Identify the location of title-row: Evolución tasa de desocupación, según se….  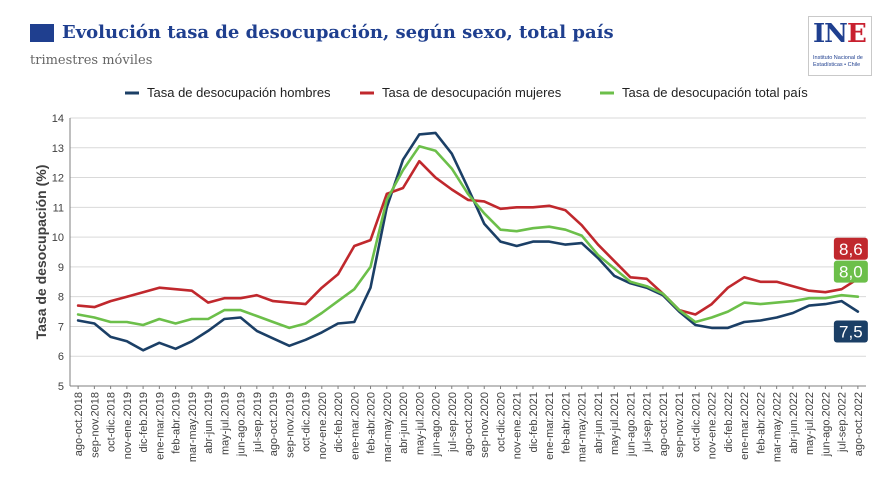
(410, 32).